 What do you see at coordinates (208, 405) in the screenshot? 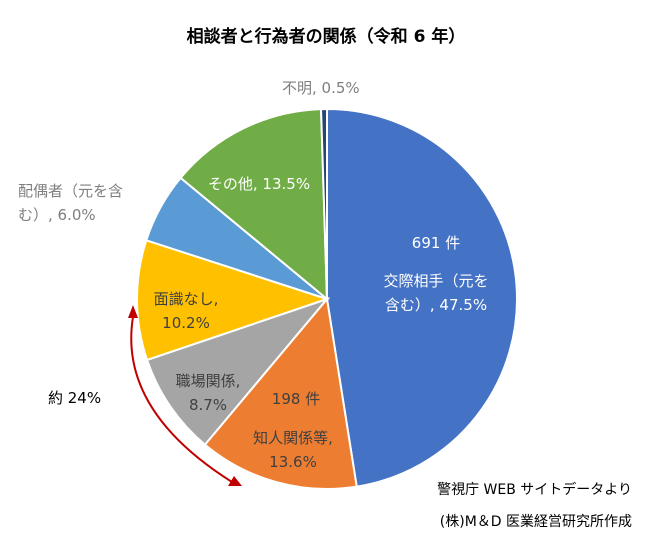
I see `slice-label-line: 8.7%` at bounding box center [208, 405].